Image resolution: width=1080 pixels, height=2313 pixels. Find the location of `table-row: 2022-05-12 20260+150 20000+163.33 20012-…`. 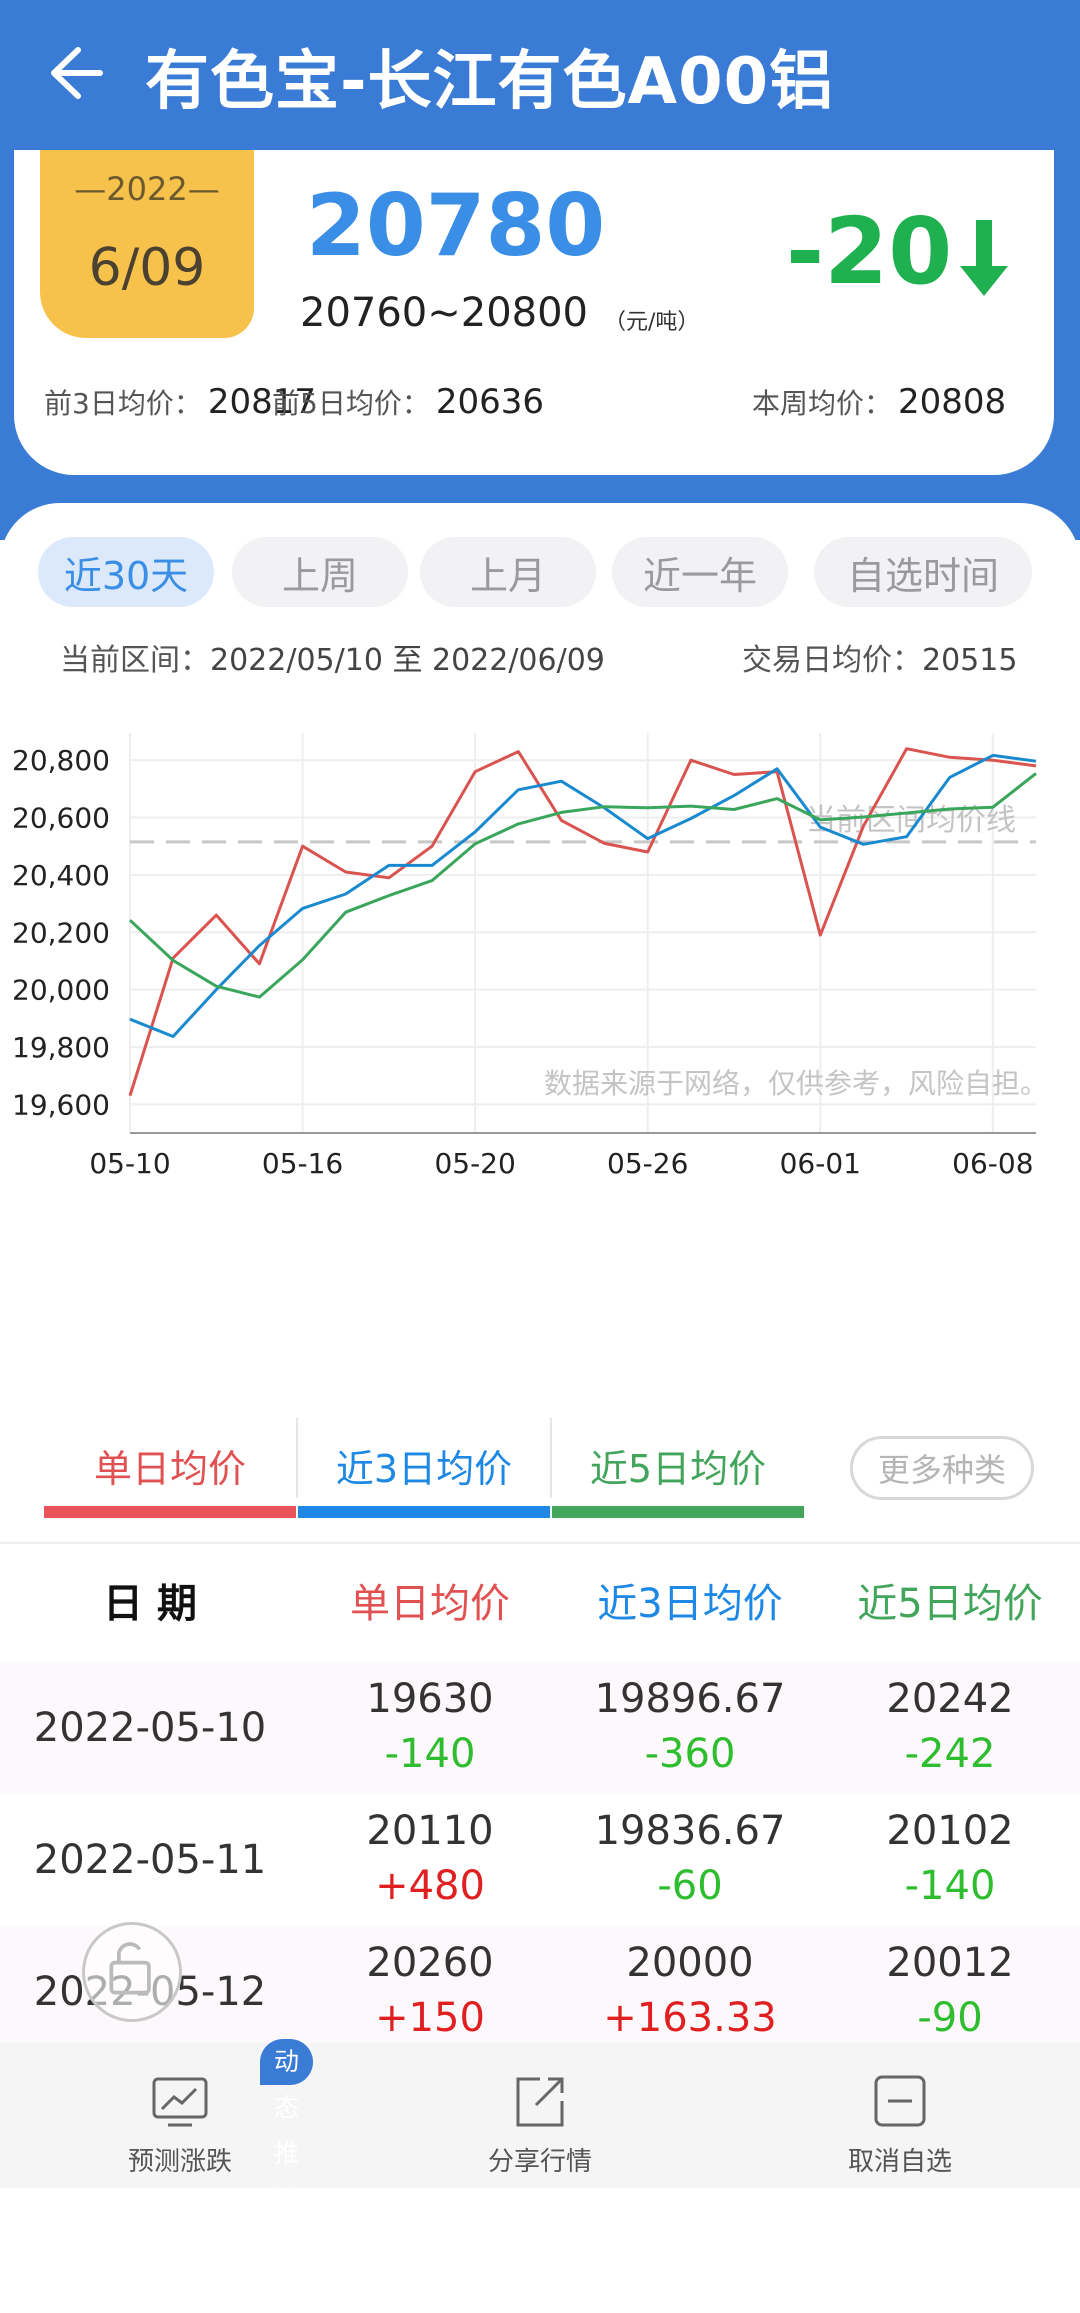

table-row: 2022-05-12 20260+150 20000+163.33 20012-… is located at coordinates (540, 1984).